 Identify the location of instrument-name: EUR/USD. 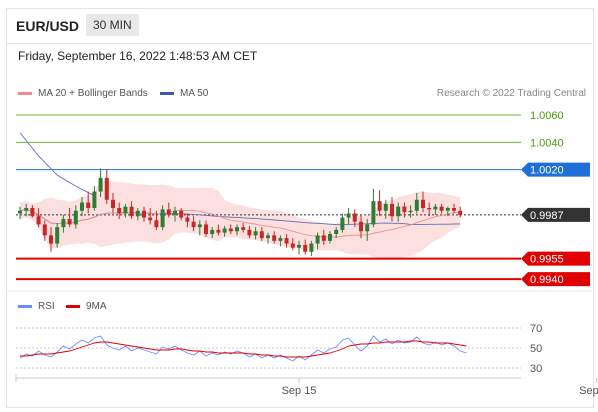
(48, 26).